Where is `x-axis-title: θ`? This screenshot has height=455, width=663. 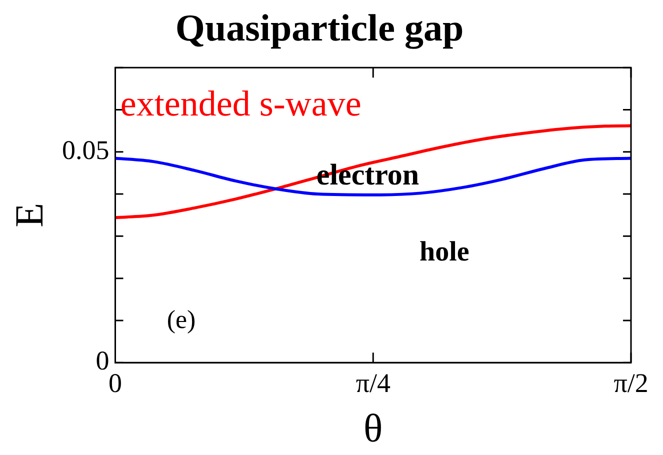
x-axis-title: θ is located at coordinates (373, 428).